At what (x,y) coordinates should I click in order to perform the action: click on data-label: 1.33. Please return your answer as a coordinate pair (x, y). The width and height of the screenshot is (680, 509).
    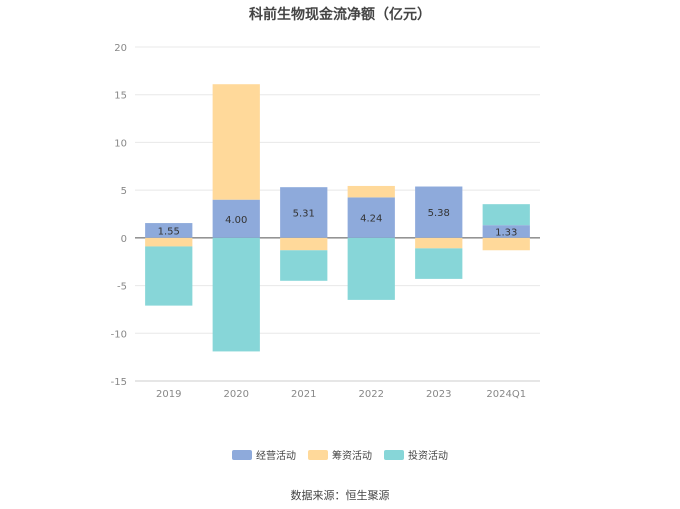
    Looking at the image, I should click on (506, 233).